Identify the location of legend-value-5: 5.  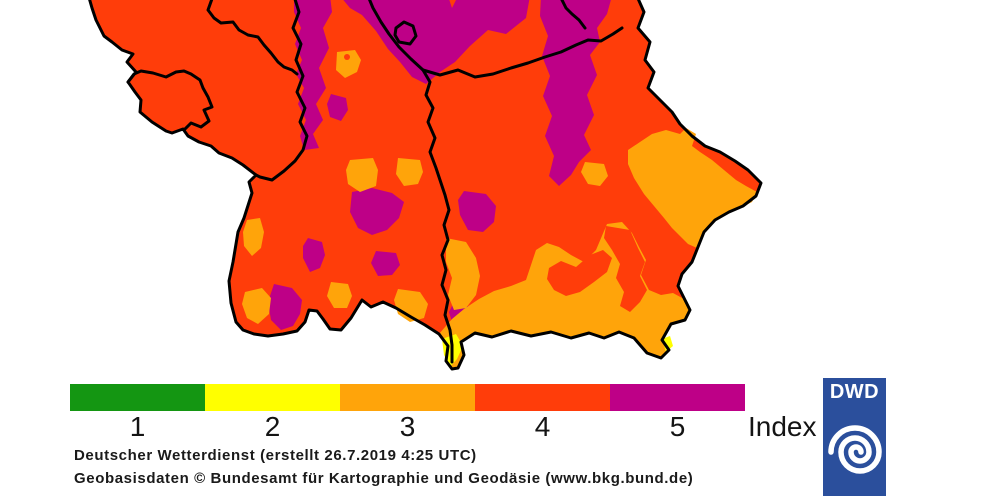
(677, 426).